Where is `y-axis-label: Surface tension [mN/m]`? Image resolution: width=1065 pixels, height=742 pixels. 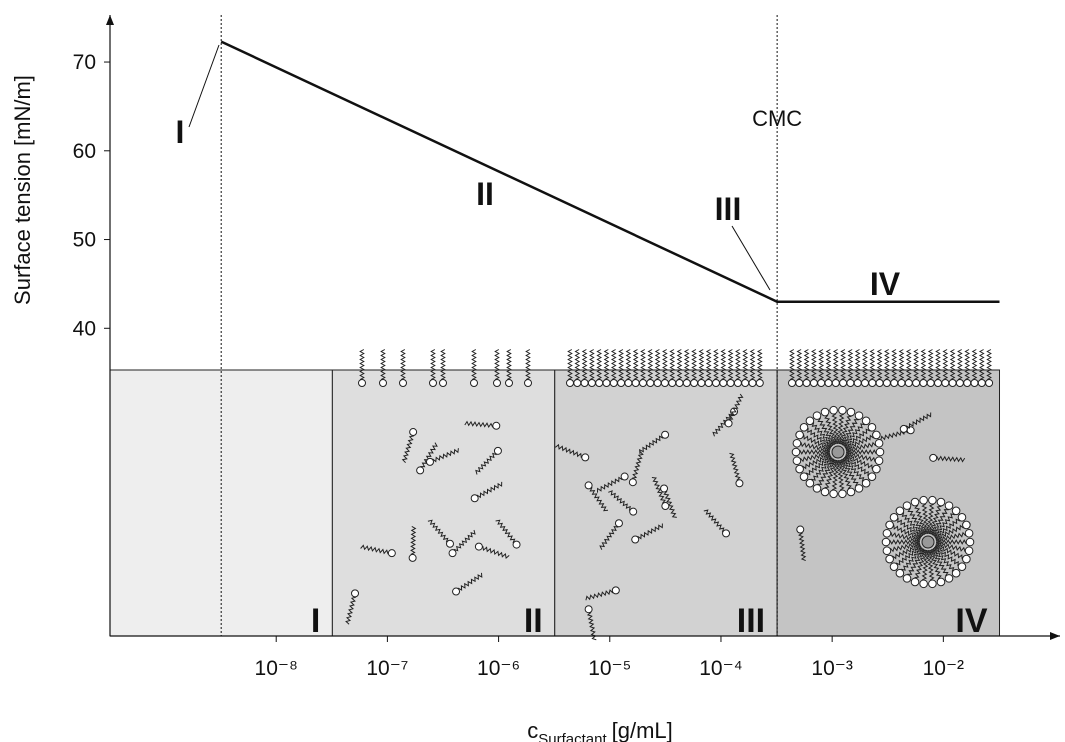
y-axis-label: Surface tension [mN/m] is located at coordinates (22, 190).